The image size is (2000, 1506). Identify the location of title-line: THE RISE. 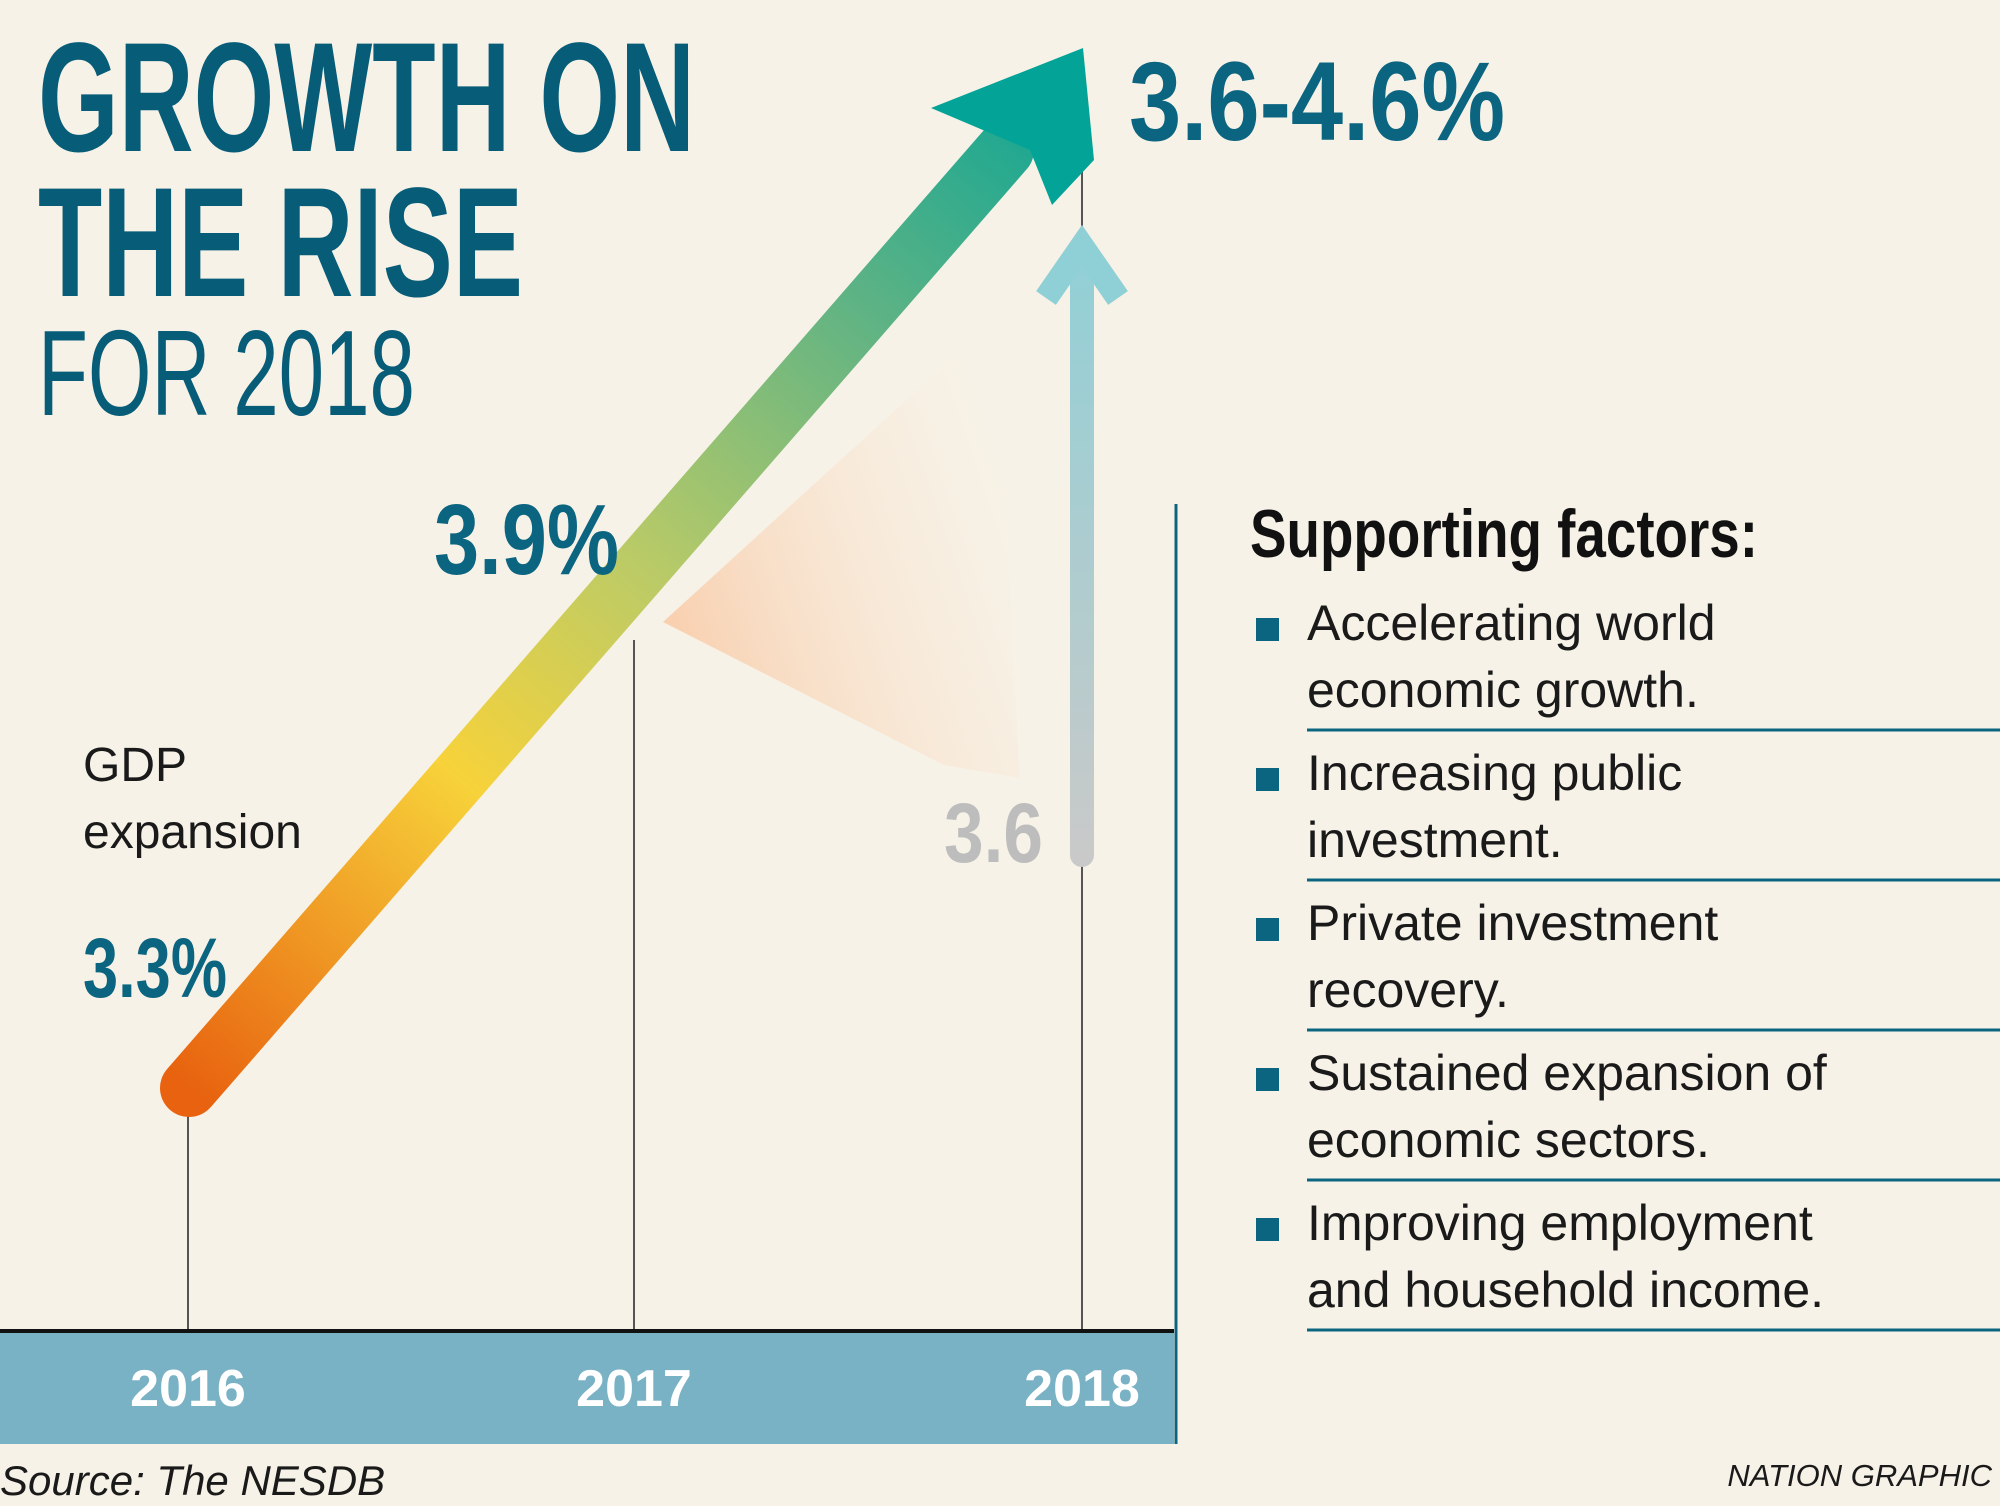
(280, 243).